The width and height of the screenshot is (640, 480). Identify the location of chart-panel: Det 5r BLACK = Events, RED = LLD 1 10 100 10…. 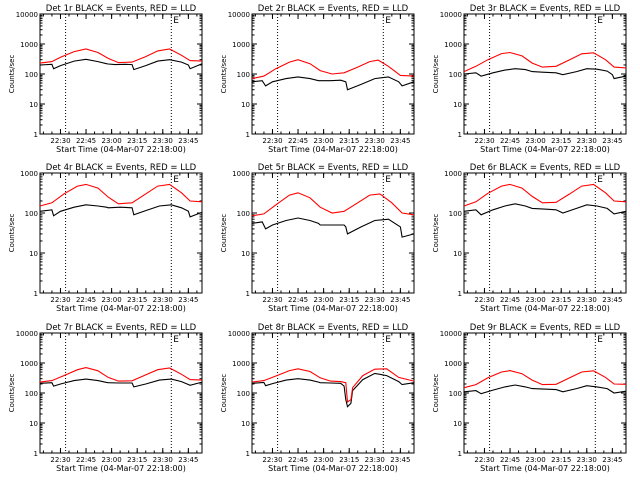
(317, 238).